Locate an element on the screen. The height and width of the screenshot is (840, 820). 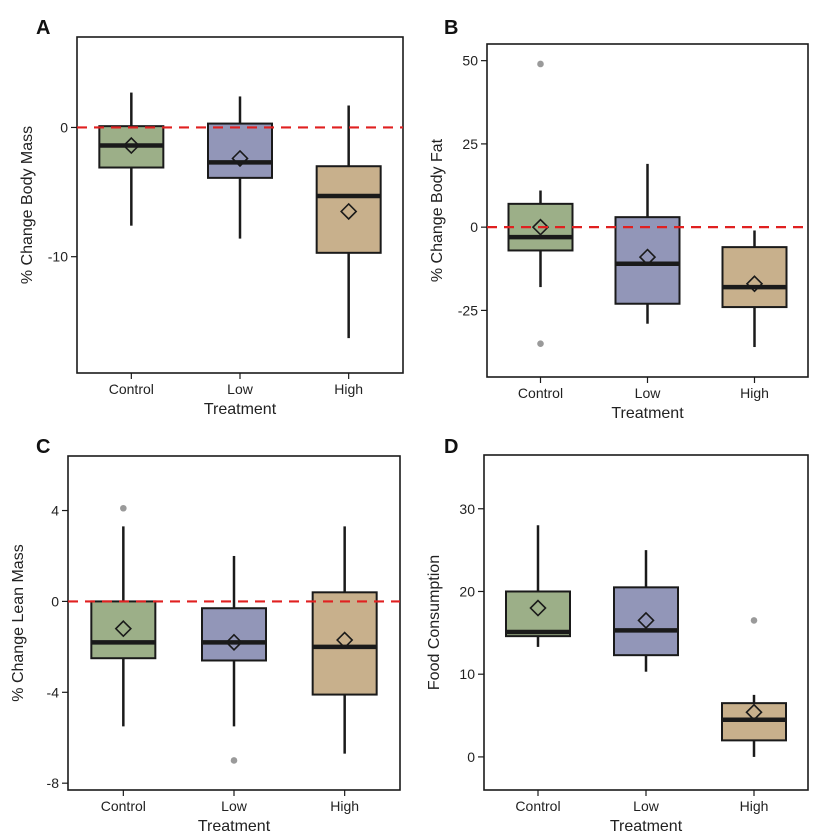
y-tick-label: -4 is located at coordinates (53, 692).